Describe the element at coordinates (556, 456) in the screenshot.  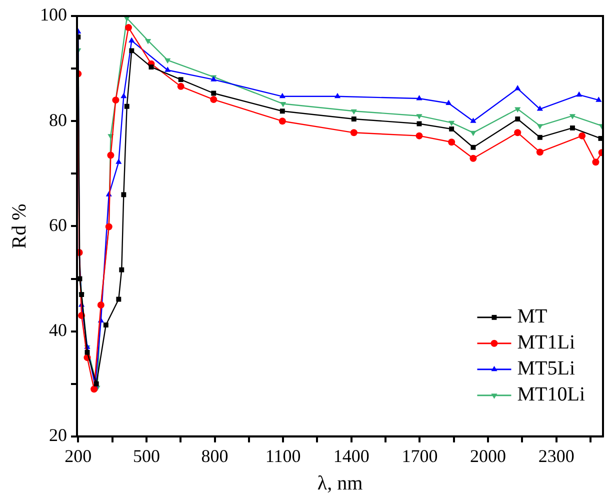
I see `x-tick-label: 2300` at that location.